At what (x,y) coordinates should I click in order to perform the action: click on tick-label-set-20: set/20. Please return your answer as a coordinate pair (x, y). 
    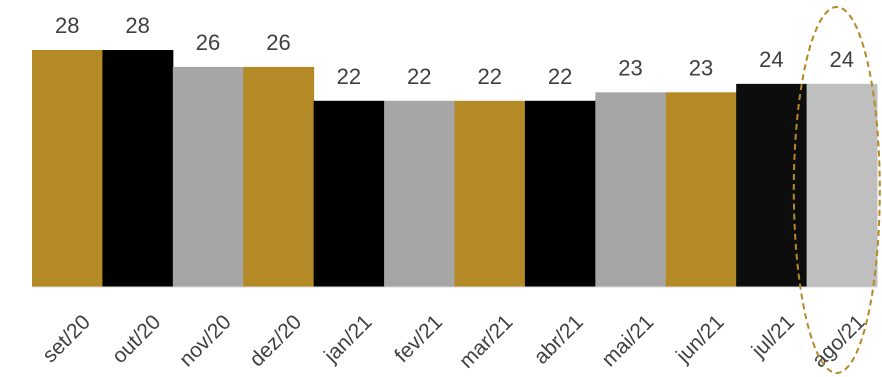
    Looking at the image, I should click on (66, 338).